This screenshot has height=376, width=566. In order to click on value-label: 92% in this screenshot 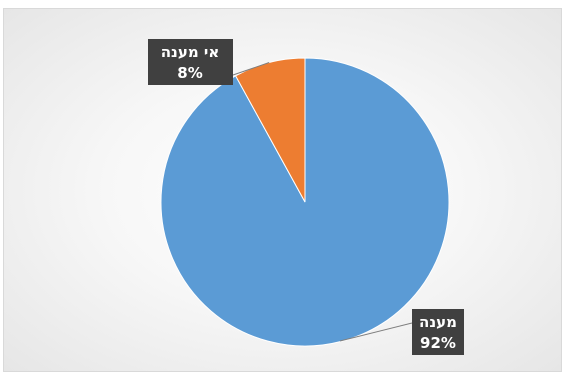, I will do `click(438, 343)`.